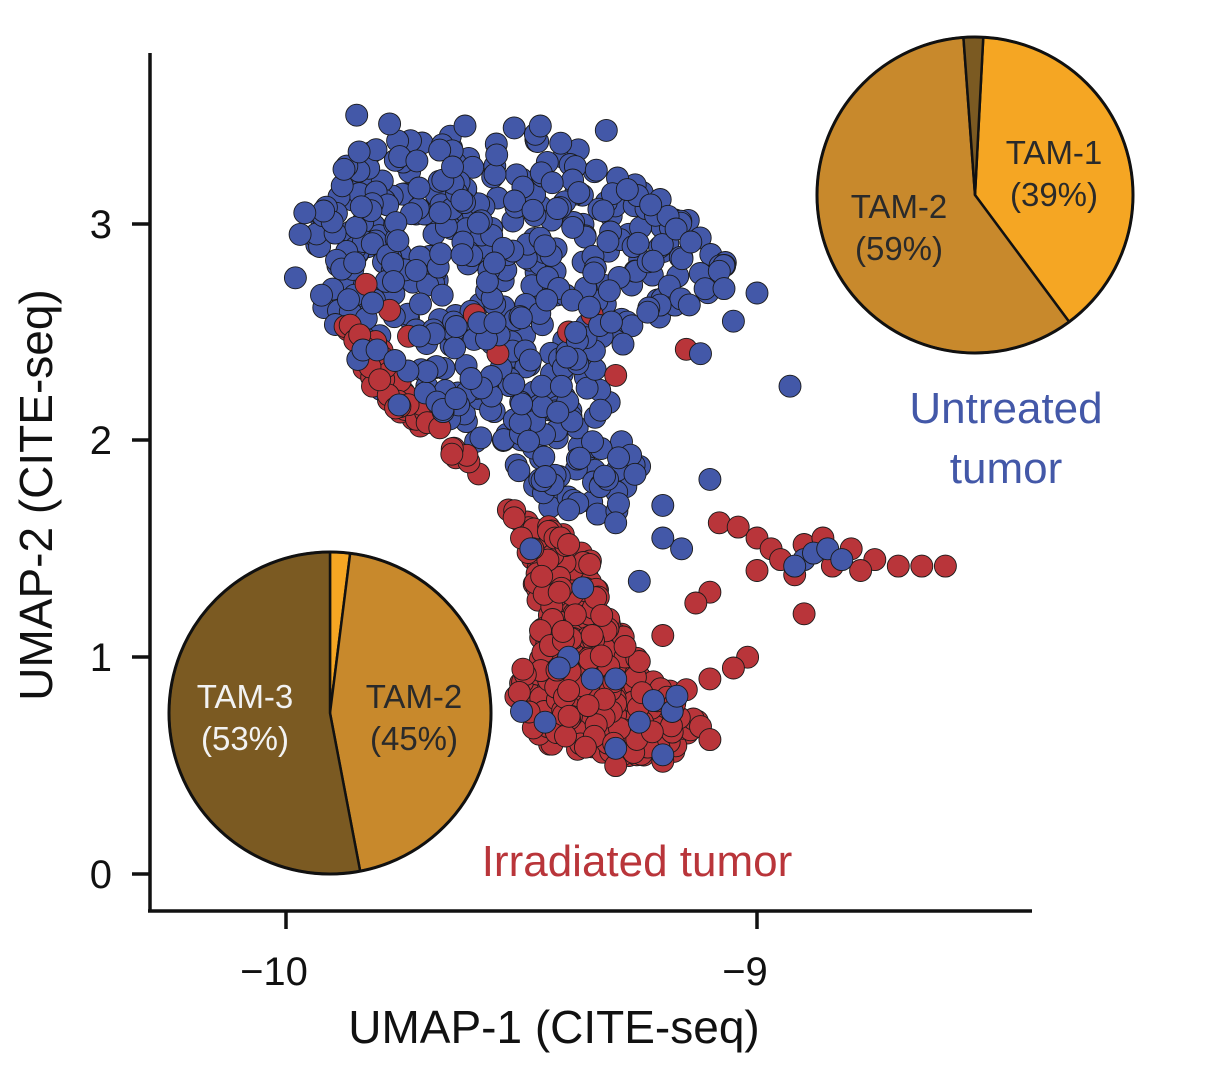 This screenshot has width=1211, height=1073. What do you see at coordinates (120, 441) in the screenshot?
I see `y-tick-2: 2` at bounding box center [120, 441].